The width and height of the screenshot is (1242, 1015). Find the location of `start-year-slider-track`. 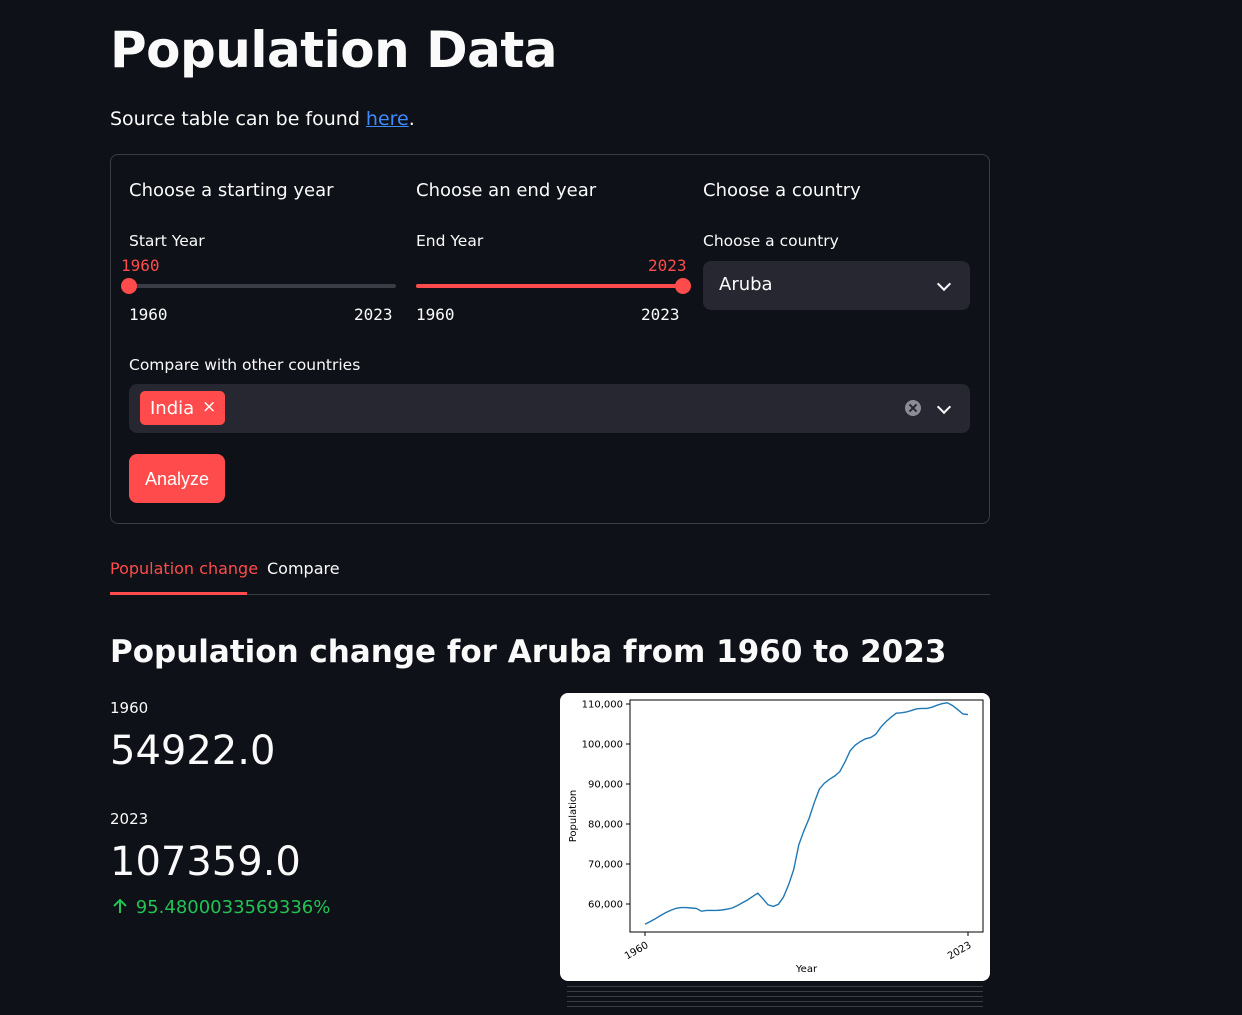

start-year-slider-track is located at coordinates (262, 286).